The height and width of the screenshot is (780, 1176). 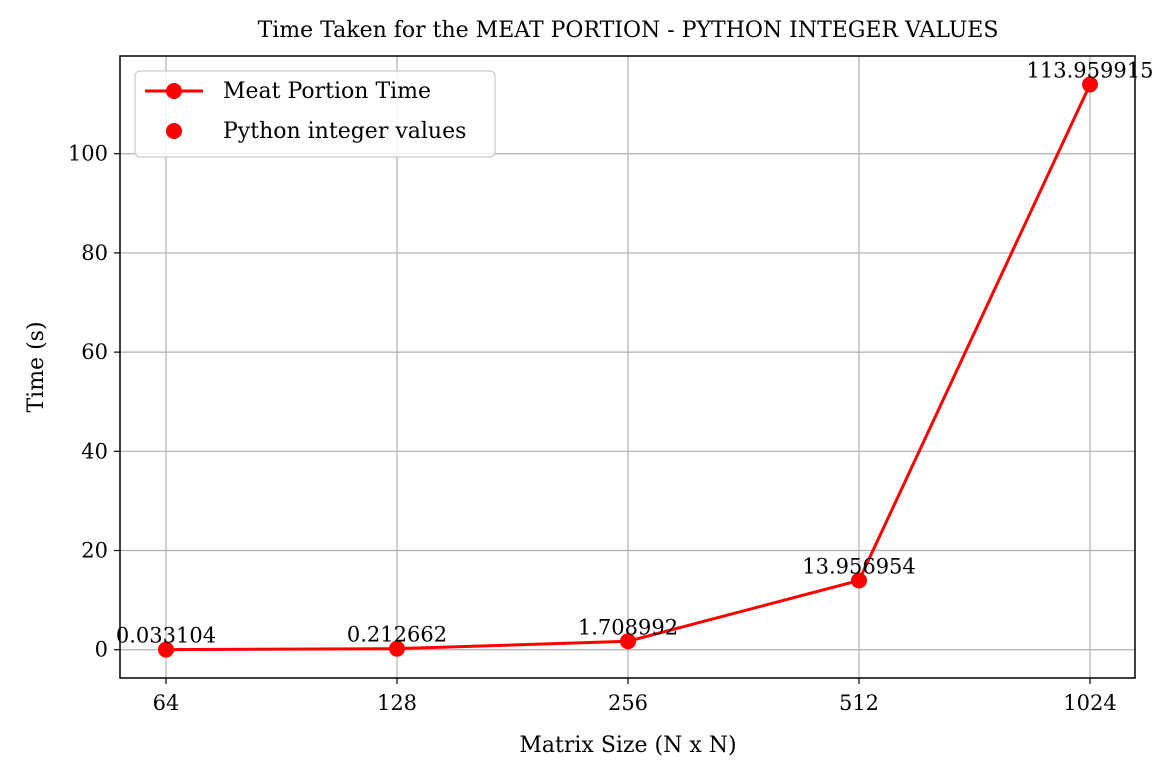 I want to click on y-tick-label: 40, so click(x=94, y=451).